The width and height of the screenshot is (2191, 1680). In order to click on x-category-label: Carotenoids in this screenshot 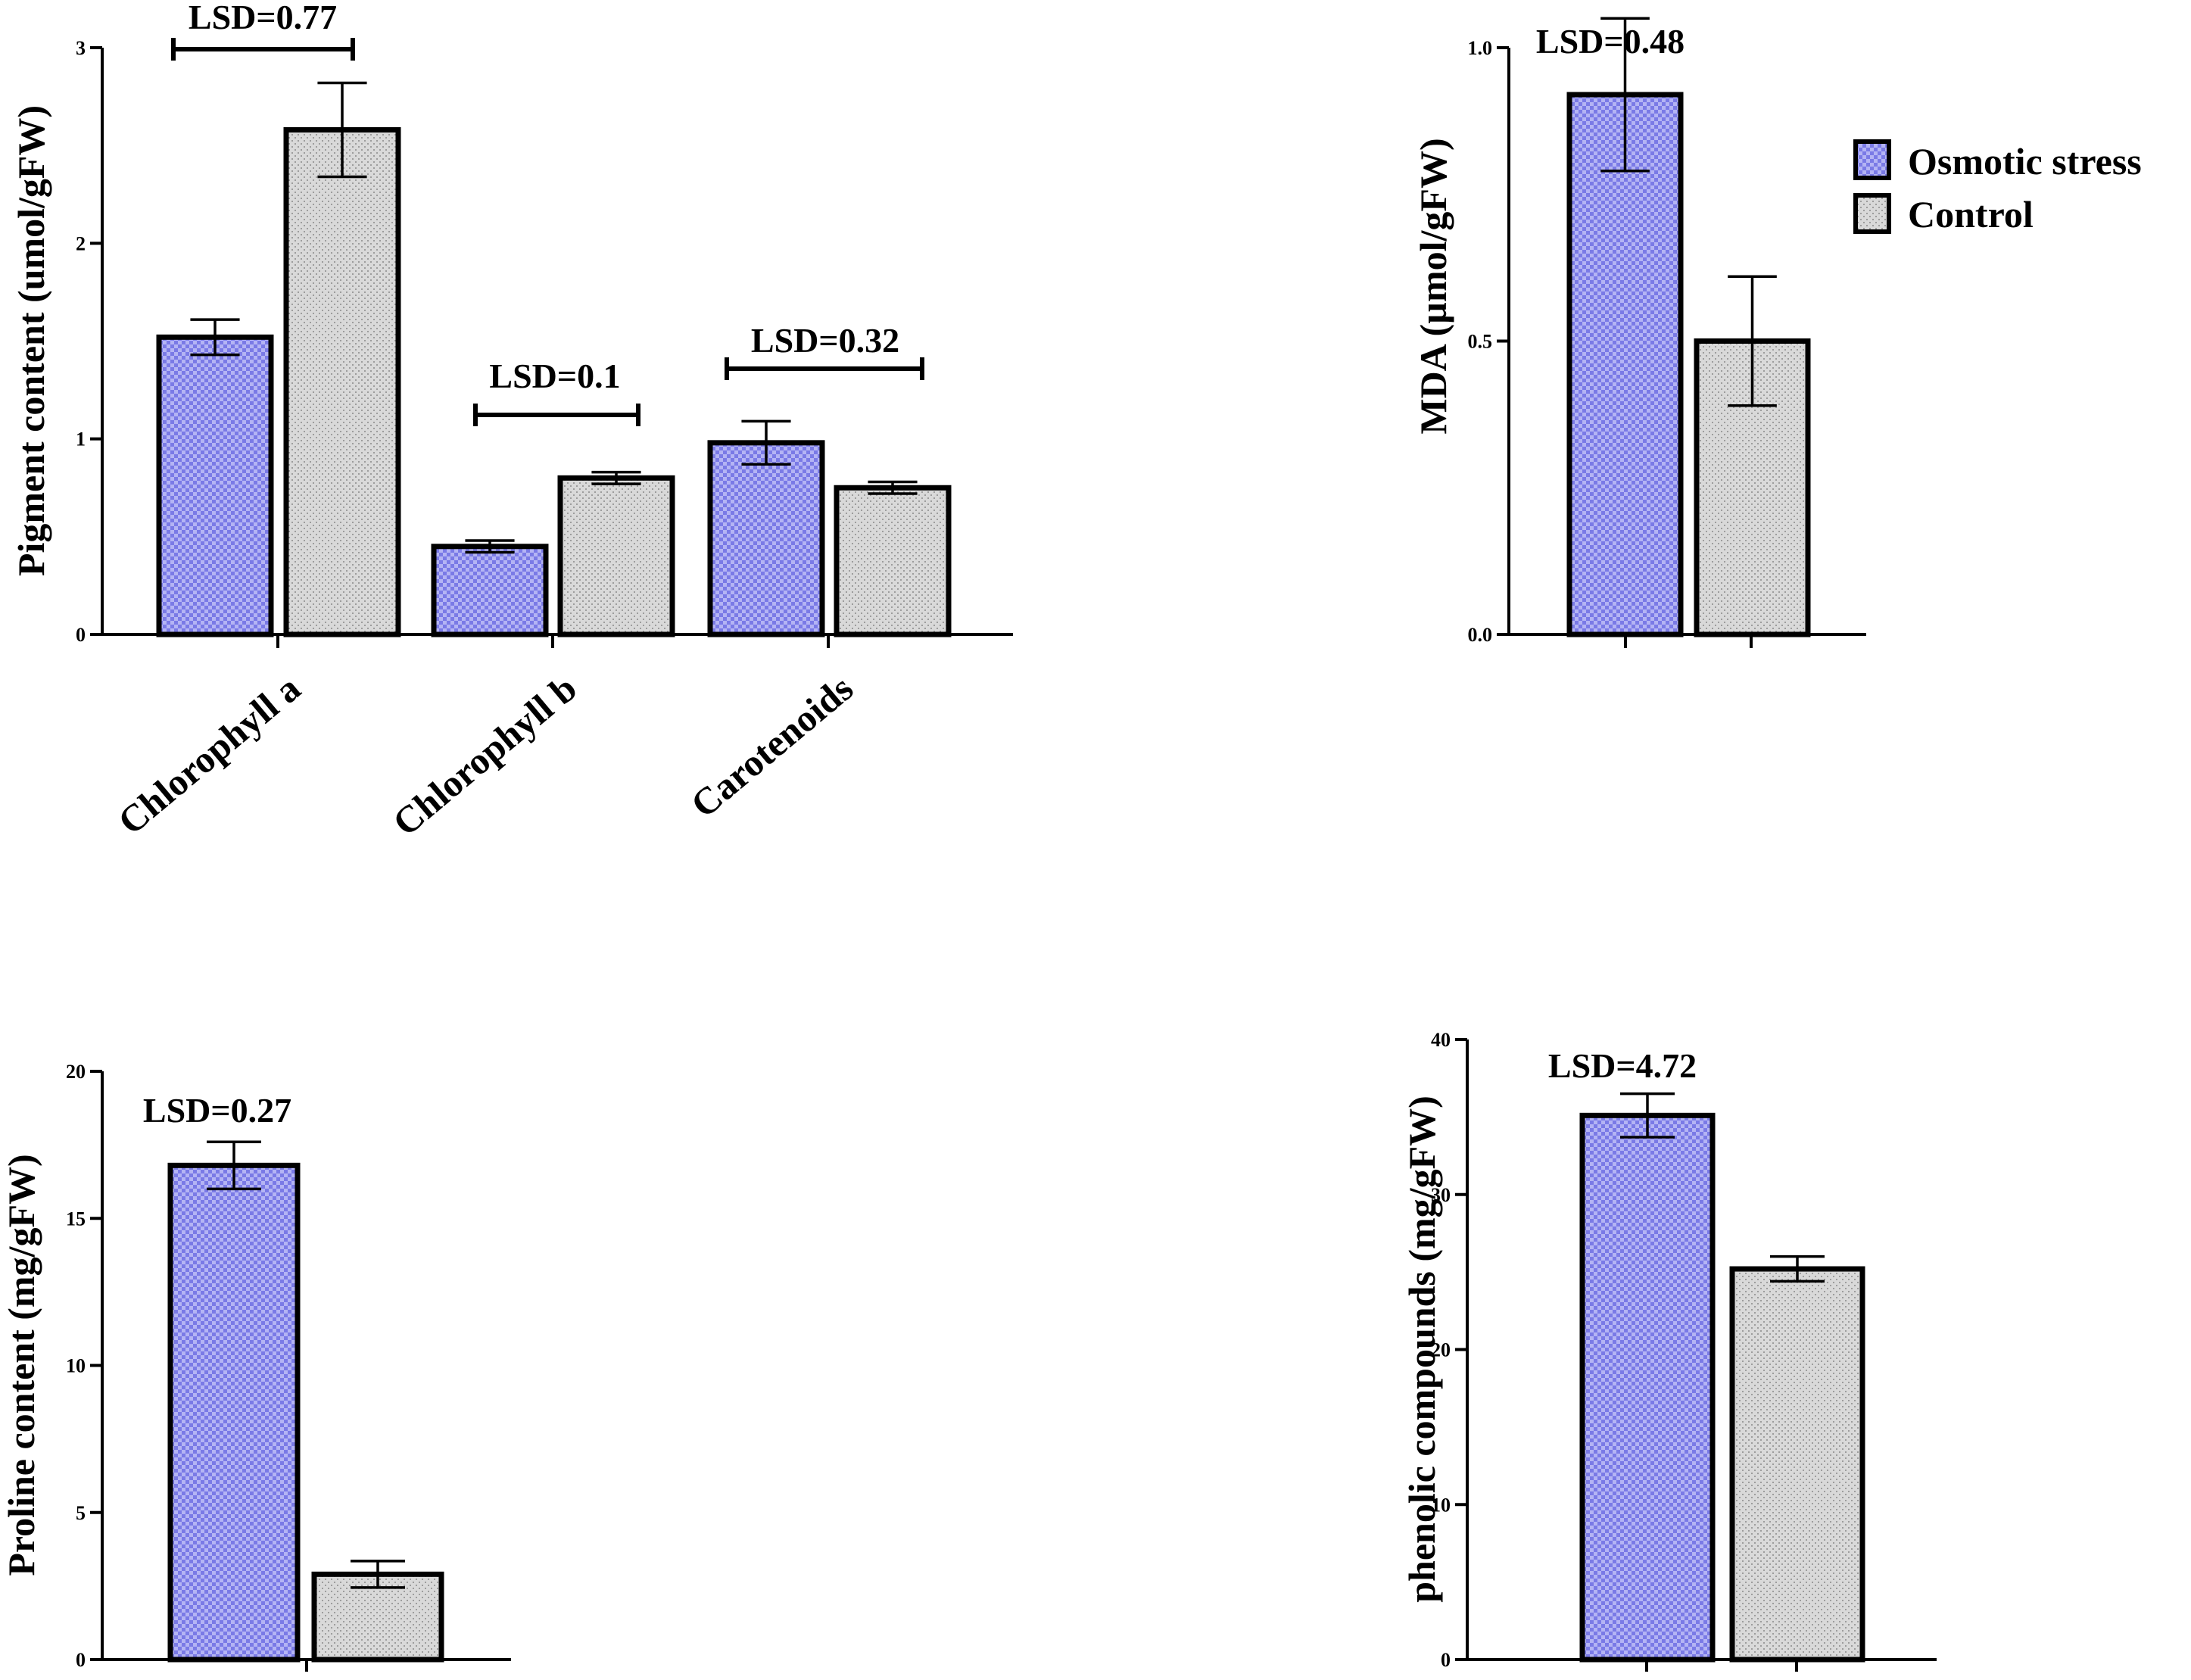, I will do `click(772, 746)`.